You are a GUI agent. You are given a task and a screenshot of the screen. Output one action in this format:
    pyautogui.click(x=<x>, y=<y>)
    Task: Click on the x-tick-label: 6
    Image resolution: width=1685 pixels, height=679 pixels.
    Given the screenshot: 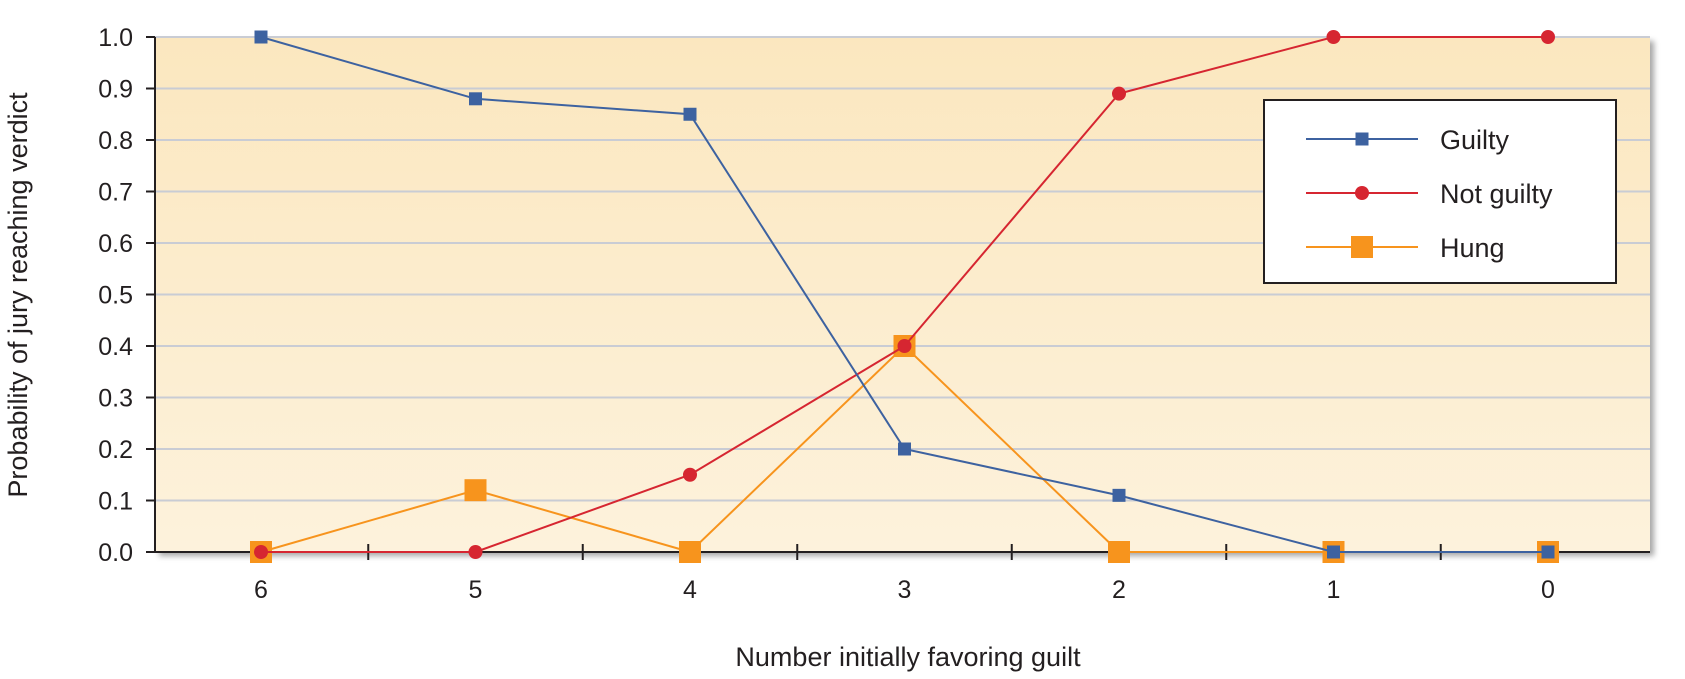 What is the action you would take?
    pyautogui.click(x=261, y=590)
    